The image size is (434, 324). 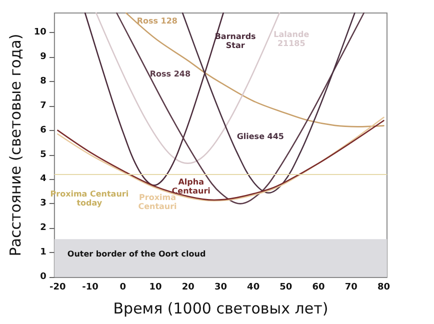 I want to click on y-tick-label: 7, so click(x=43, y=105).